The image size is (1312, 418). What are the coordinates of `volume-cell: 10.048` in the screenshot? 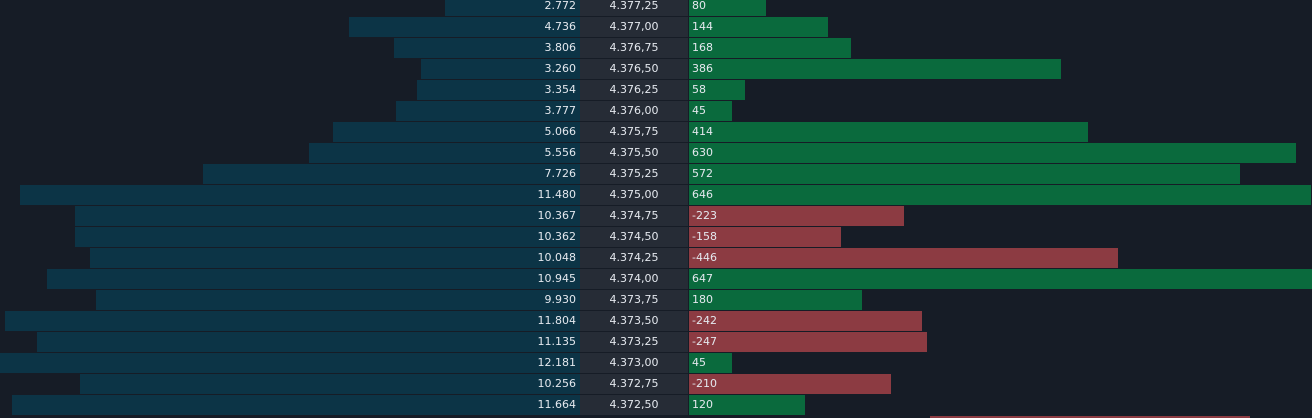 It's located at (290, 258).